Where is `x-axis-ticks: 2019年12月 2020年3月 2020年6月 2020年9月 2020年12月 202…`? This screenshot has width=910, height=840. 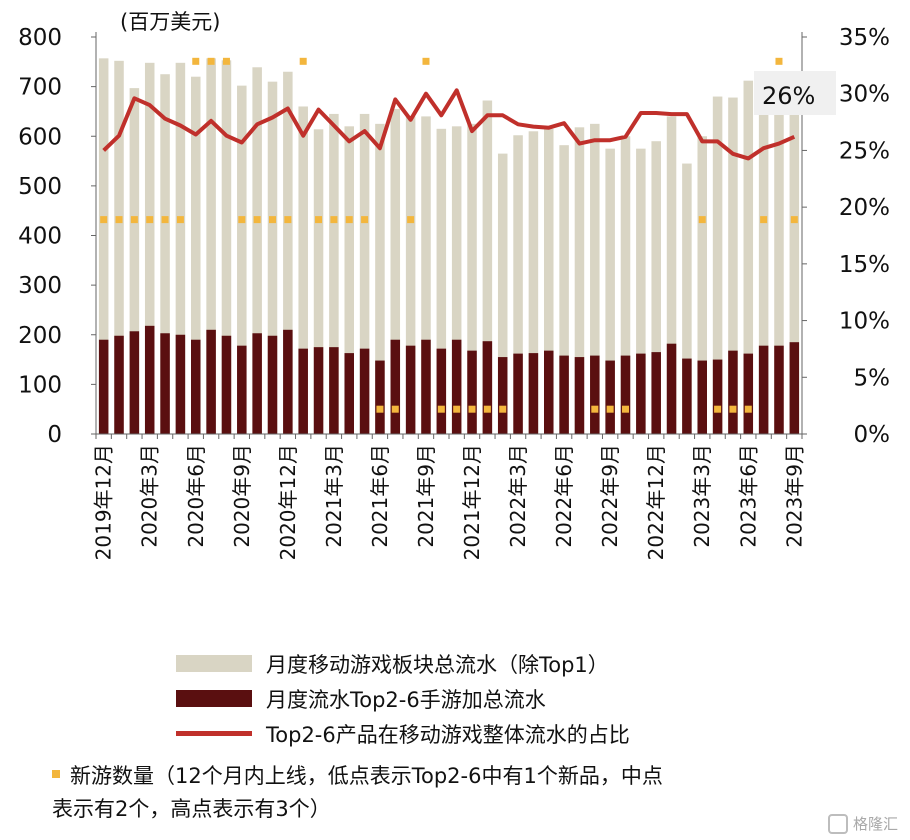 x-axis-ticks: 2019年12月 2020年3月 2020年6月 2020年9月 2020年12月 202… is located at coordinates (449, 497).